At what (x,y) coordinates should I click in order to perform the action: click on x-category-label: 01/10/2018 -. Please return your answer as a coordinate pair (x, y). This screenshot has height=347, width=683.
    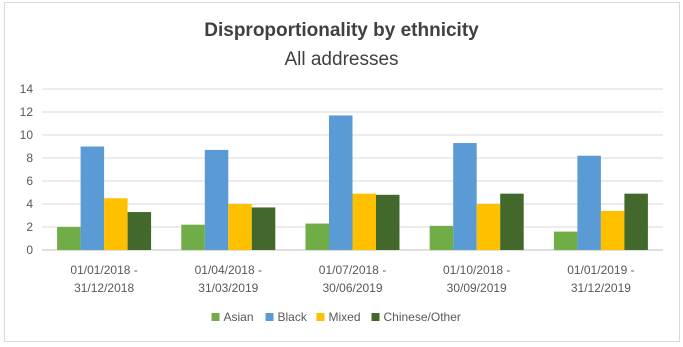
    Looking at the image, I should click on (476, 270).